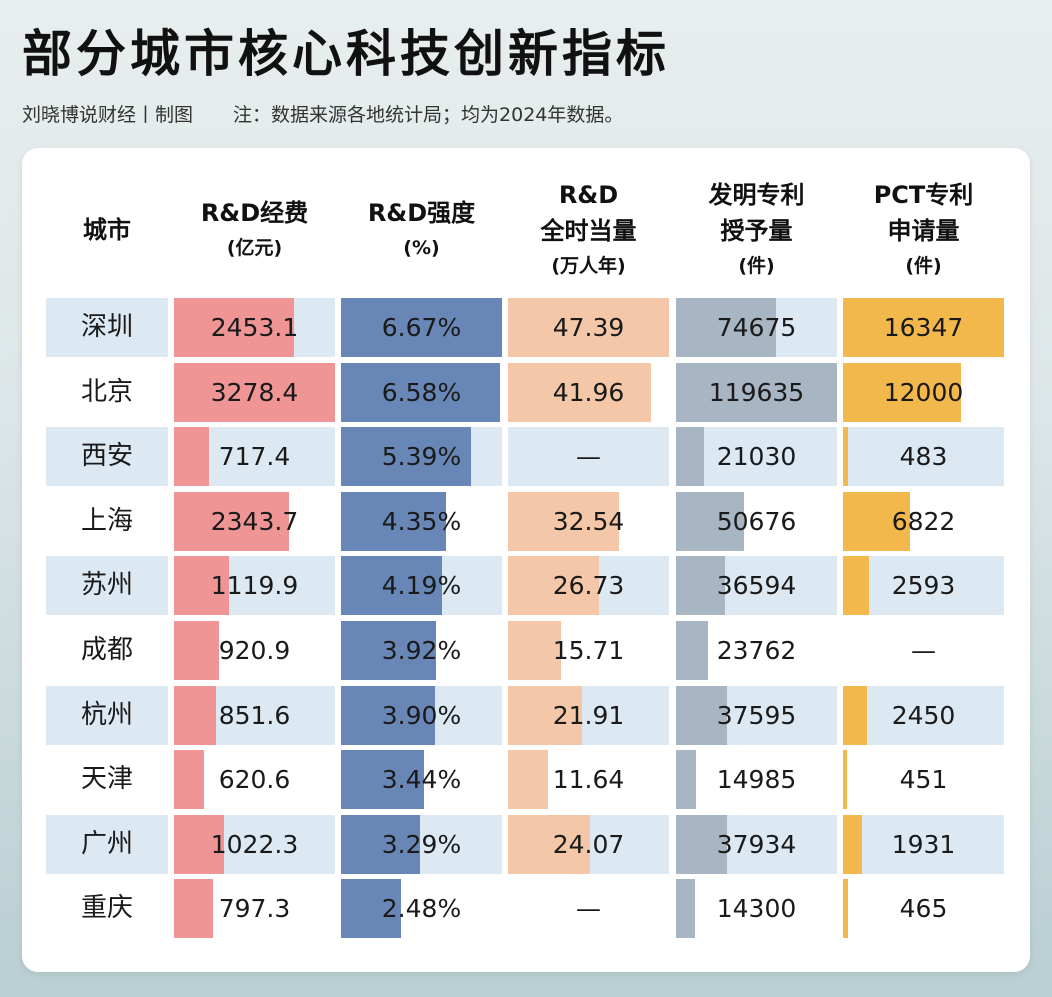 Image resolution: width=1052 pixels, height=997 pixels. I want to click on column-header-text: (万人年), so click(588, 266).